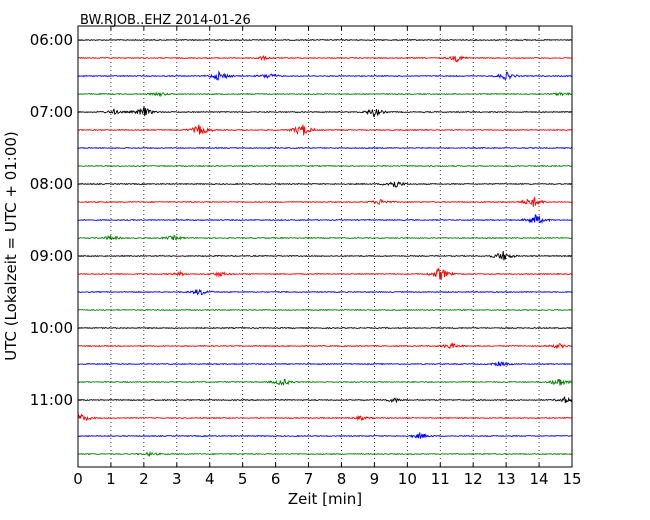 This screenshot has width=650, height=520. I want to click on trace-08:30, so click(325, 219).